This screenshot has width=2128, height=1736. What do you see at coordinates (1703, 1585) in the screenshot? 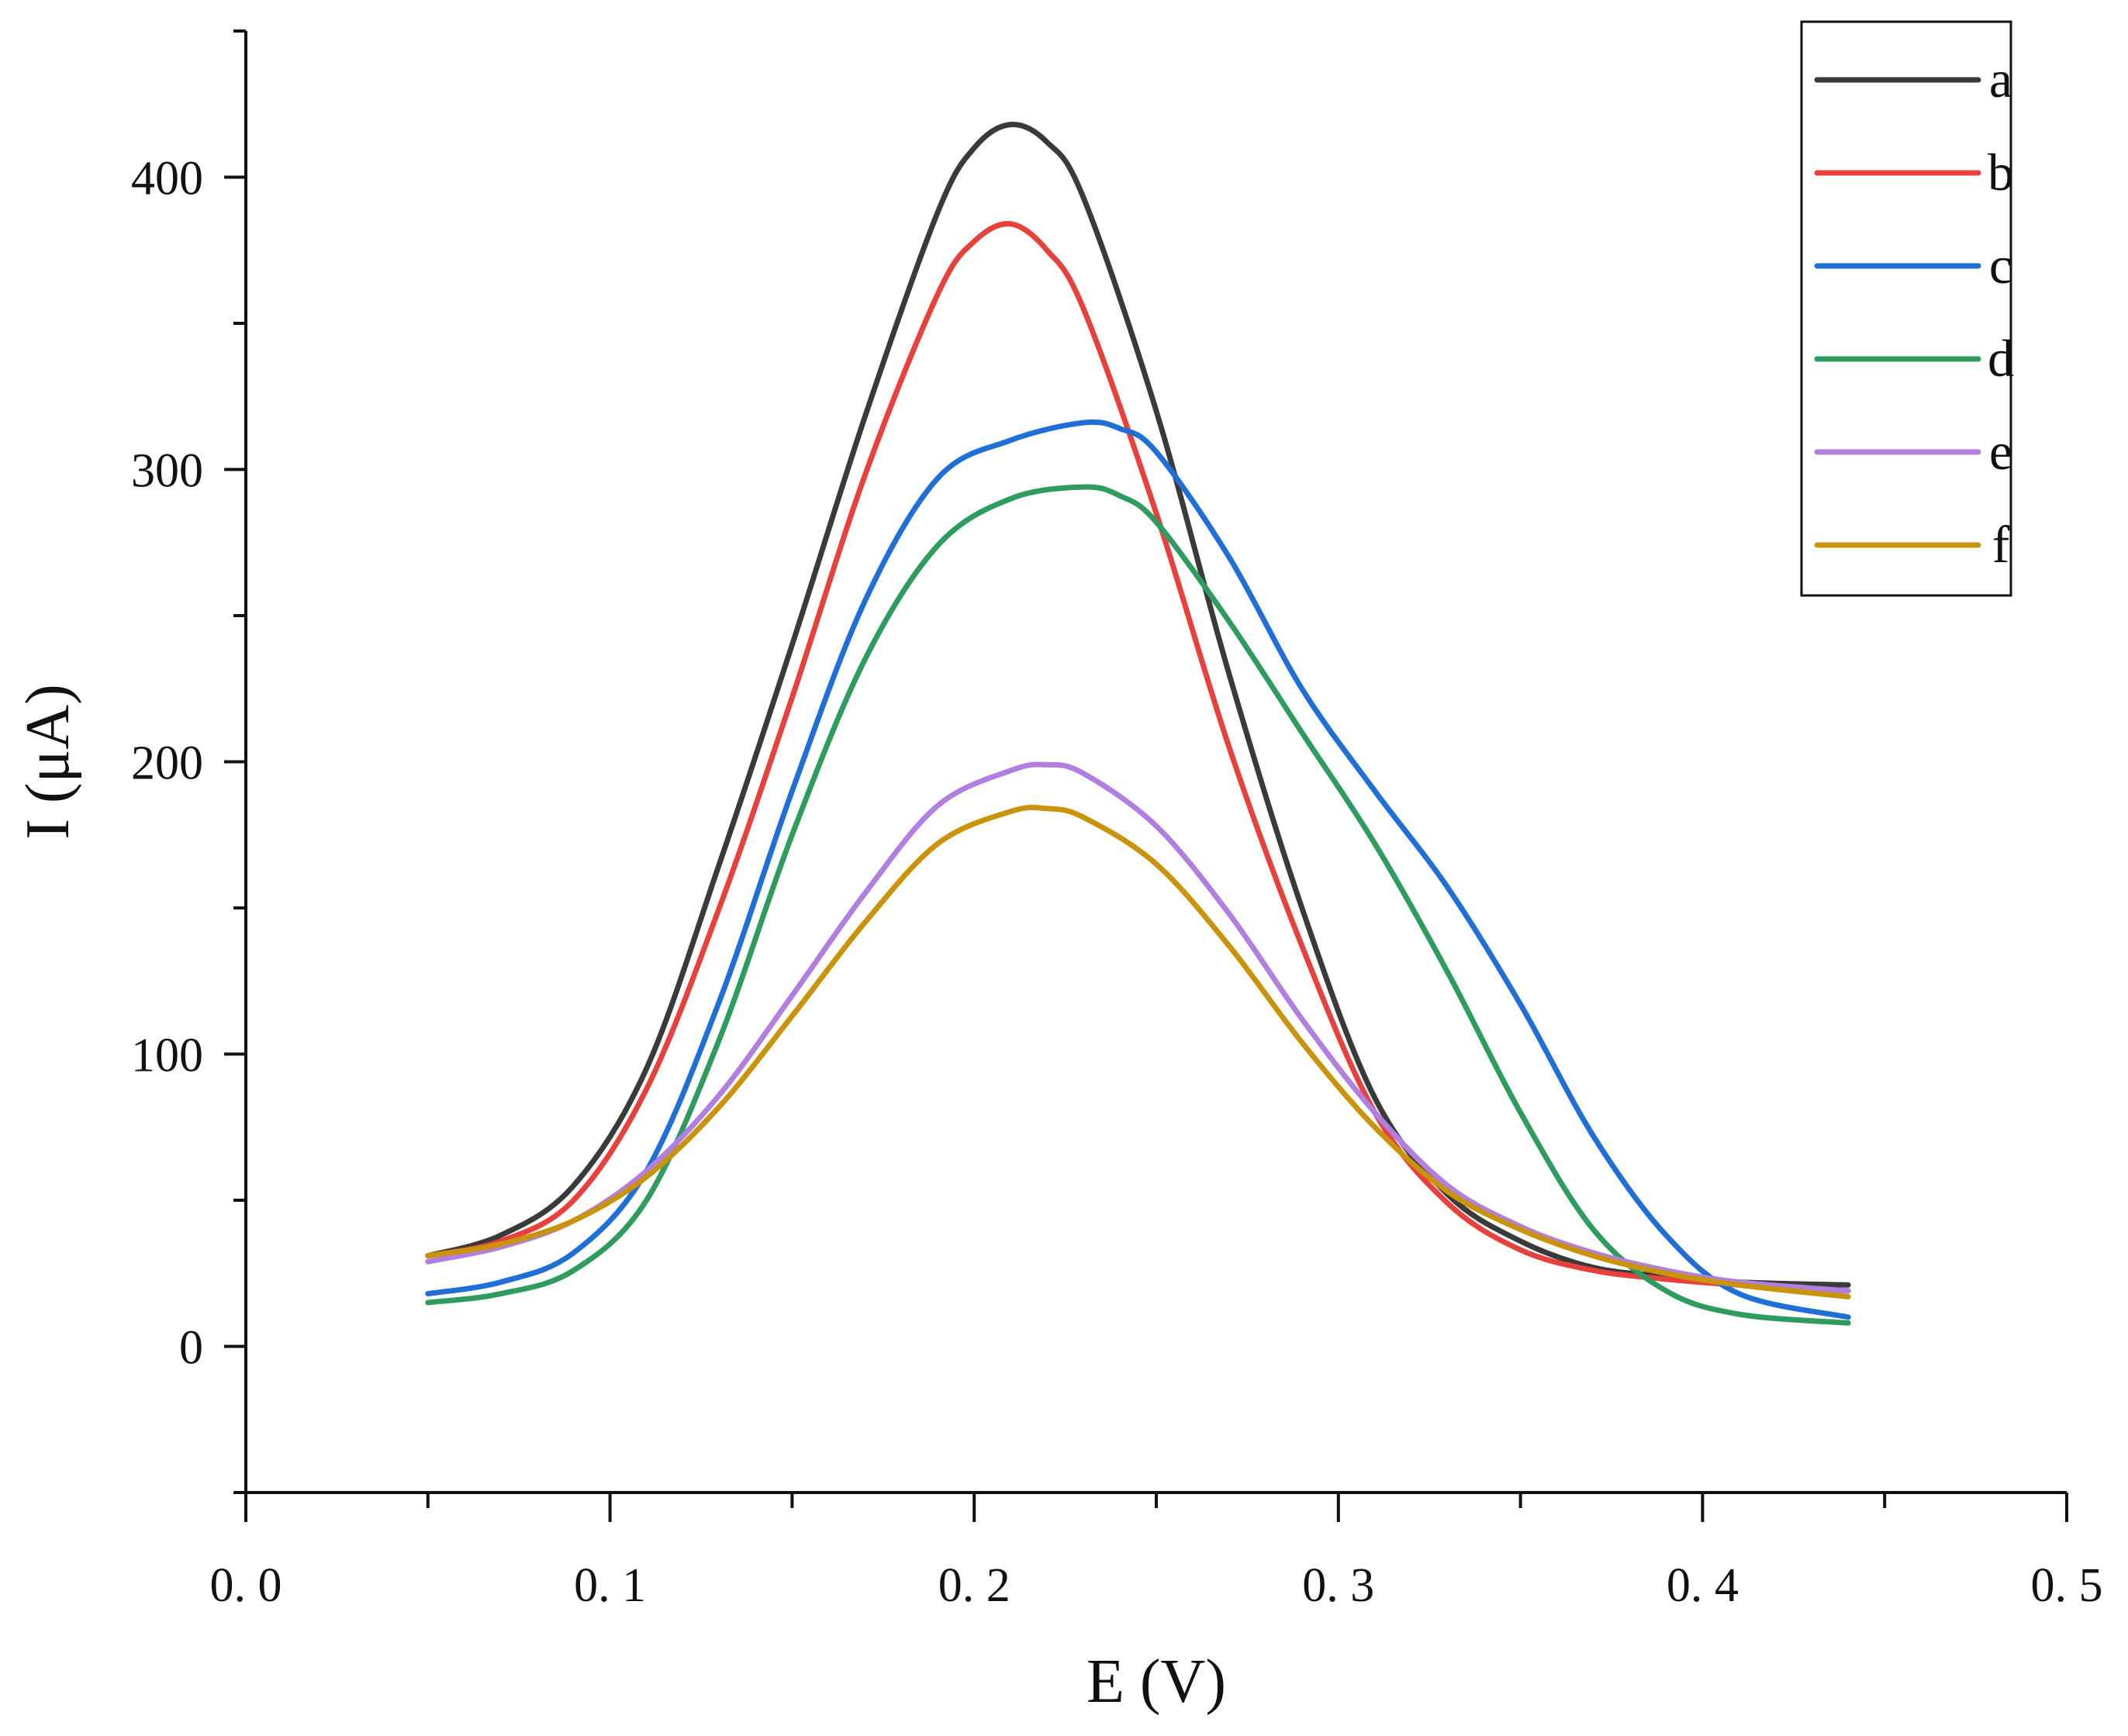
I see `x-tick-label: 0. 4` at bounding box center [1703, 1585].